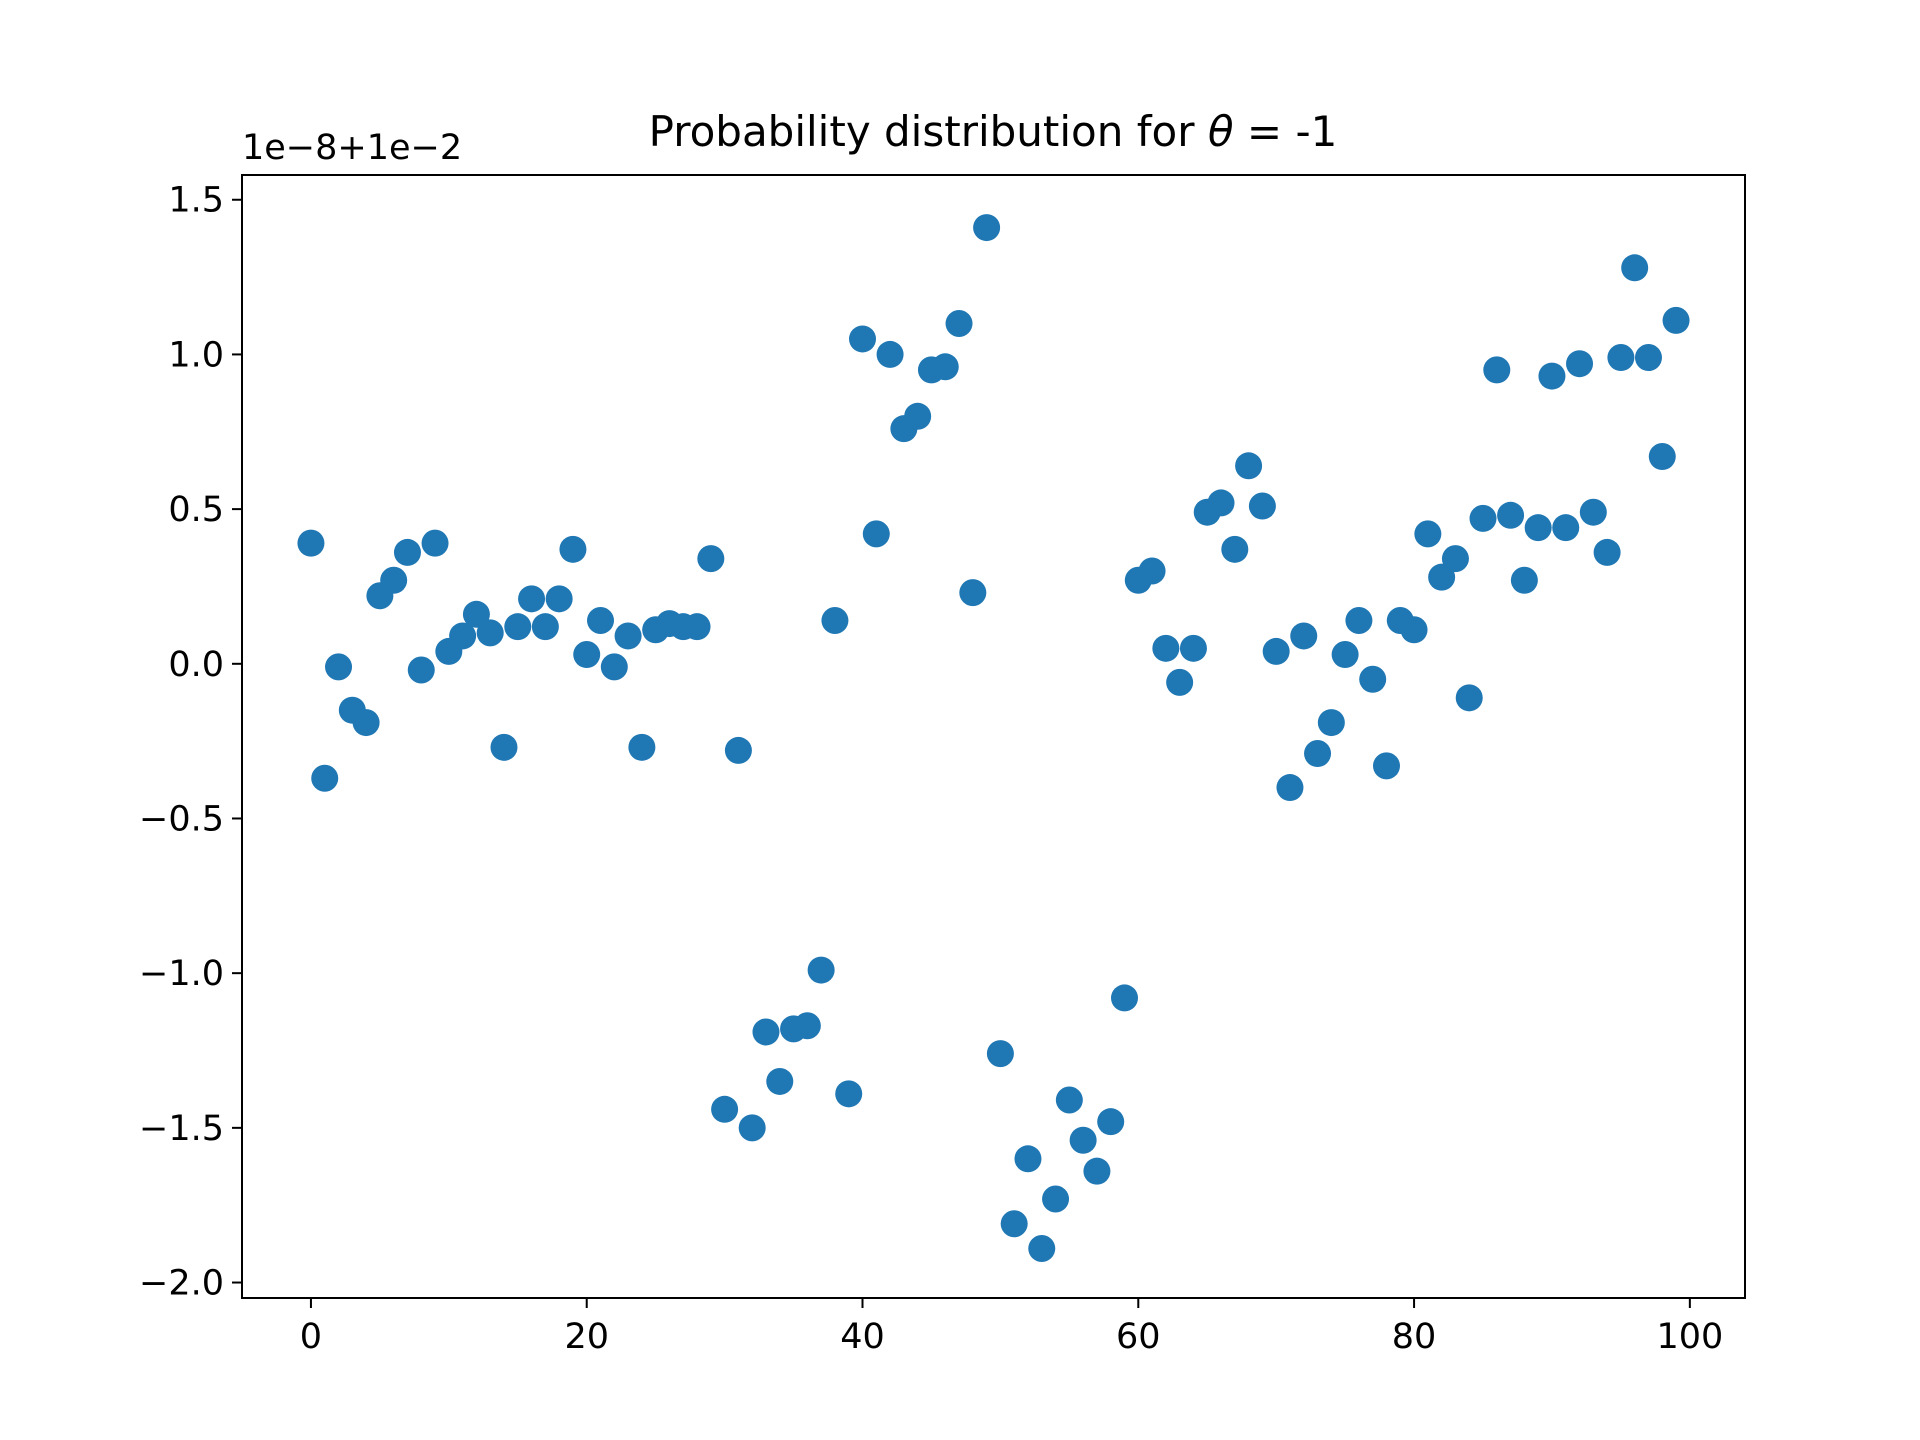  I want to click on x-tick-label: 60, so click(1138, 1337).